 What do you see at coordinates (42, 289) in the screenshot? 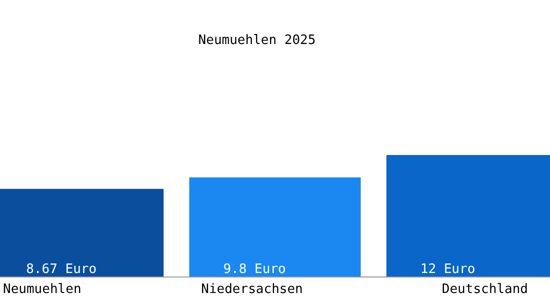
I see `x-tick-label: Neumuehlen` at bounding box center [42, 289].